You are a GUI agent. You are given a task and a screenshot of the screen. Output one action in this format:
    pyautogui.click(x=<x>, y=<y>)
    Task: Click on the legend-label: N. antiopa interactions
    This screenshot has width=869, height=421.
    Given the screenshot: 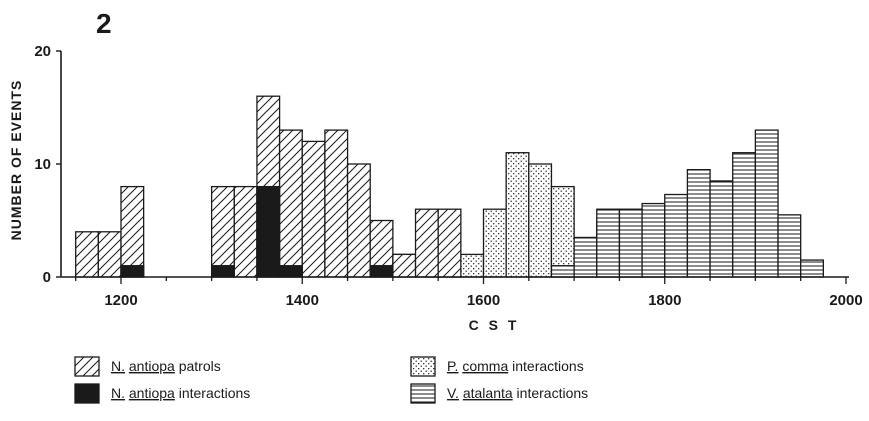 What is the action you would take?
    pyautogui.click(x=180, y=393)
    